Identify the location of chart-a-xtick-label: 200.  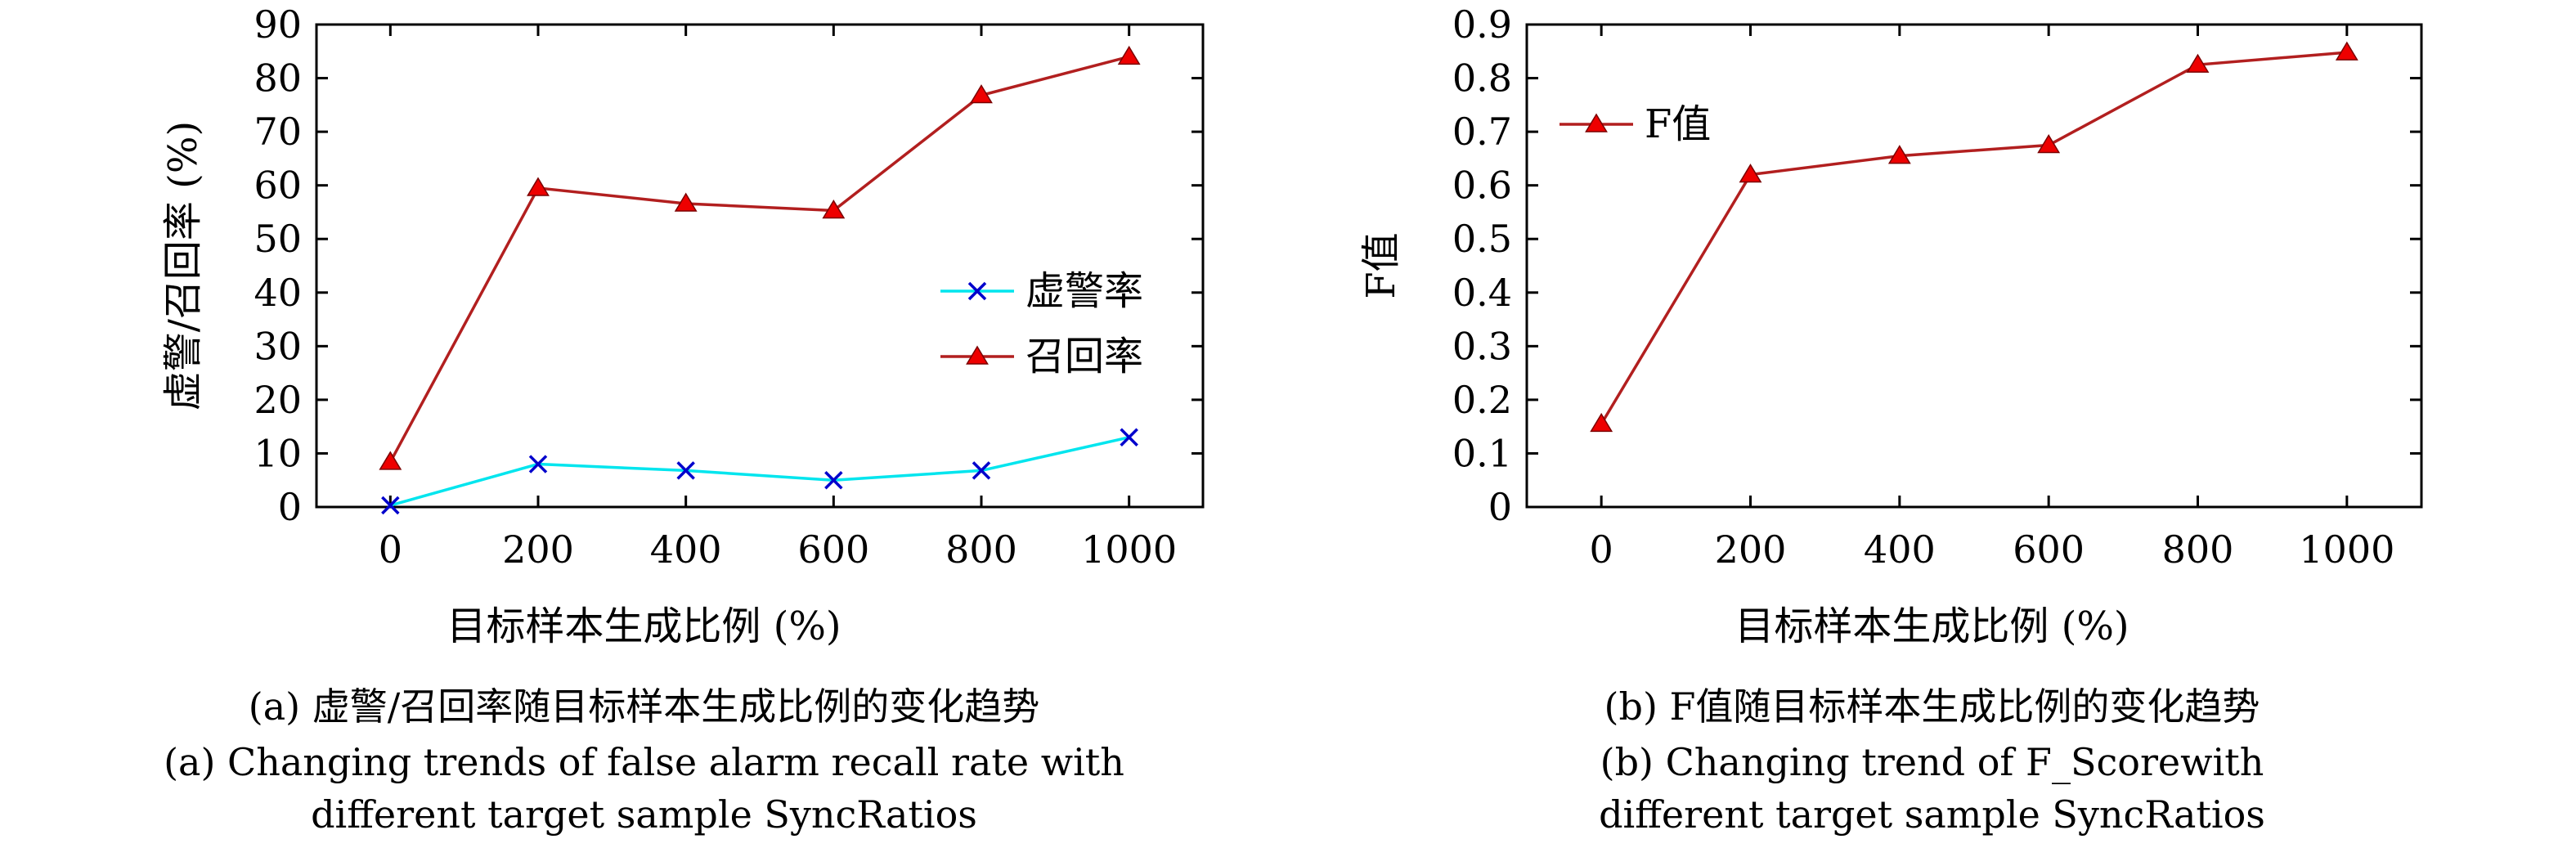
(538, 549).